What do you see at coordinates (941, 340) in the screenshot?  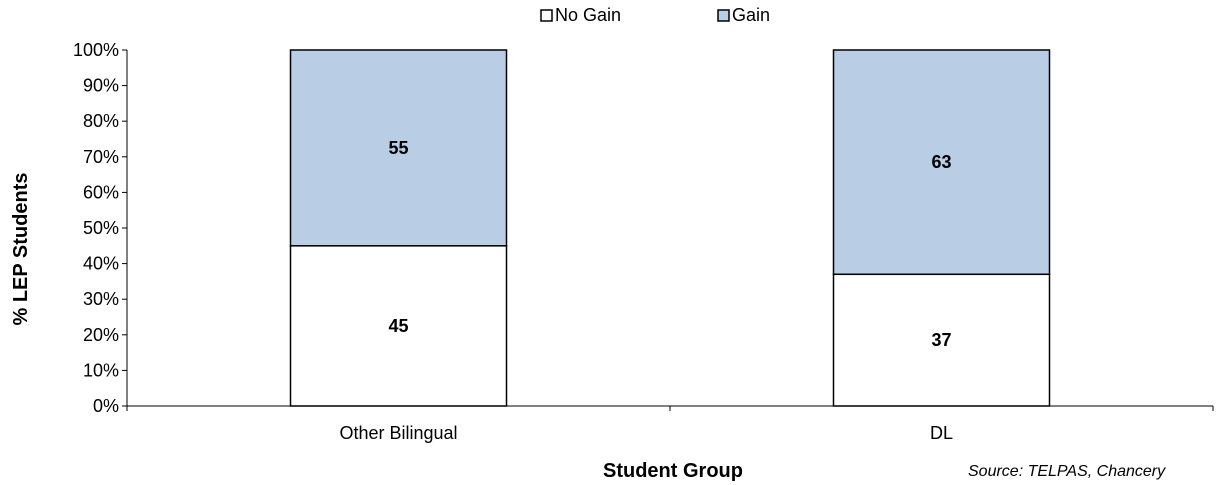 I see `data-label: 37` at bounding box center [941, 340].